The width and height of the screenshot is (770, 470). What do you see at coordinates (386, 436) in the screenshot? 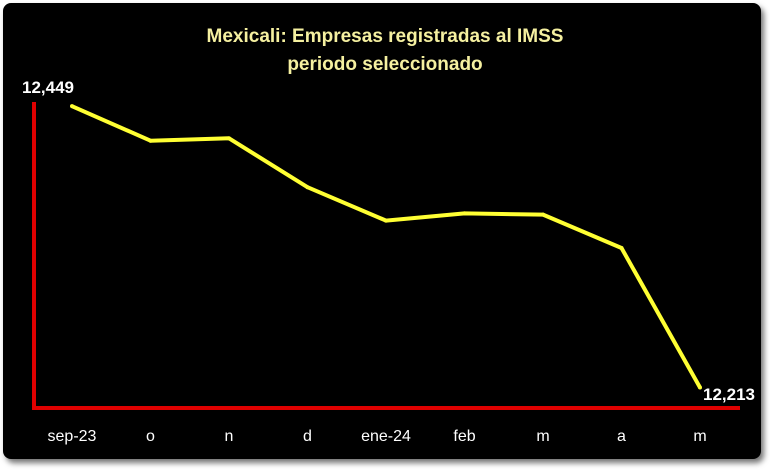
I see `x-tick-label: ene-24` at bounding box center [386, 436].